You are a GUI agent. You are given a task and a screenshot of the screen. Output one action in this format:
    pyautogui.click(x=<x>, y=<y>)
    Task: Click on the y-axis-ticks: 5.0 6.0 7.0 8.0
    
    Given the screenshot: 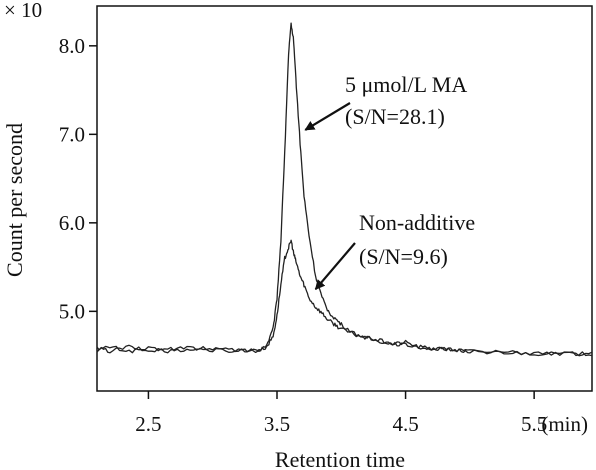 What is the action you would take?
    pyautogui.click(x=78, y=178)
    